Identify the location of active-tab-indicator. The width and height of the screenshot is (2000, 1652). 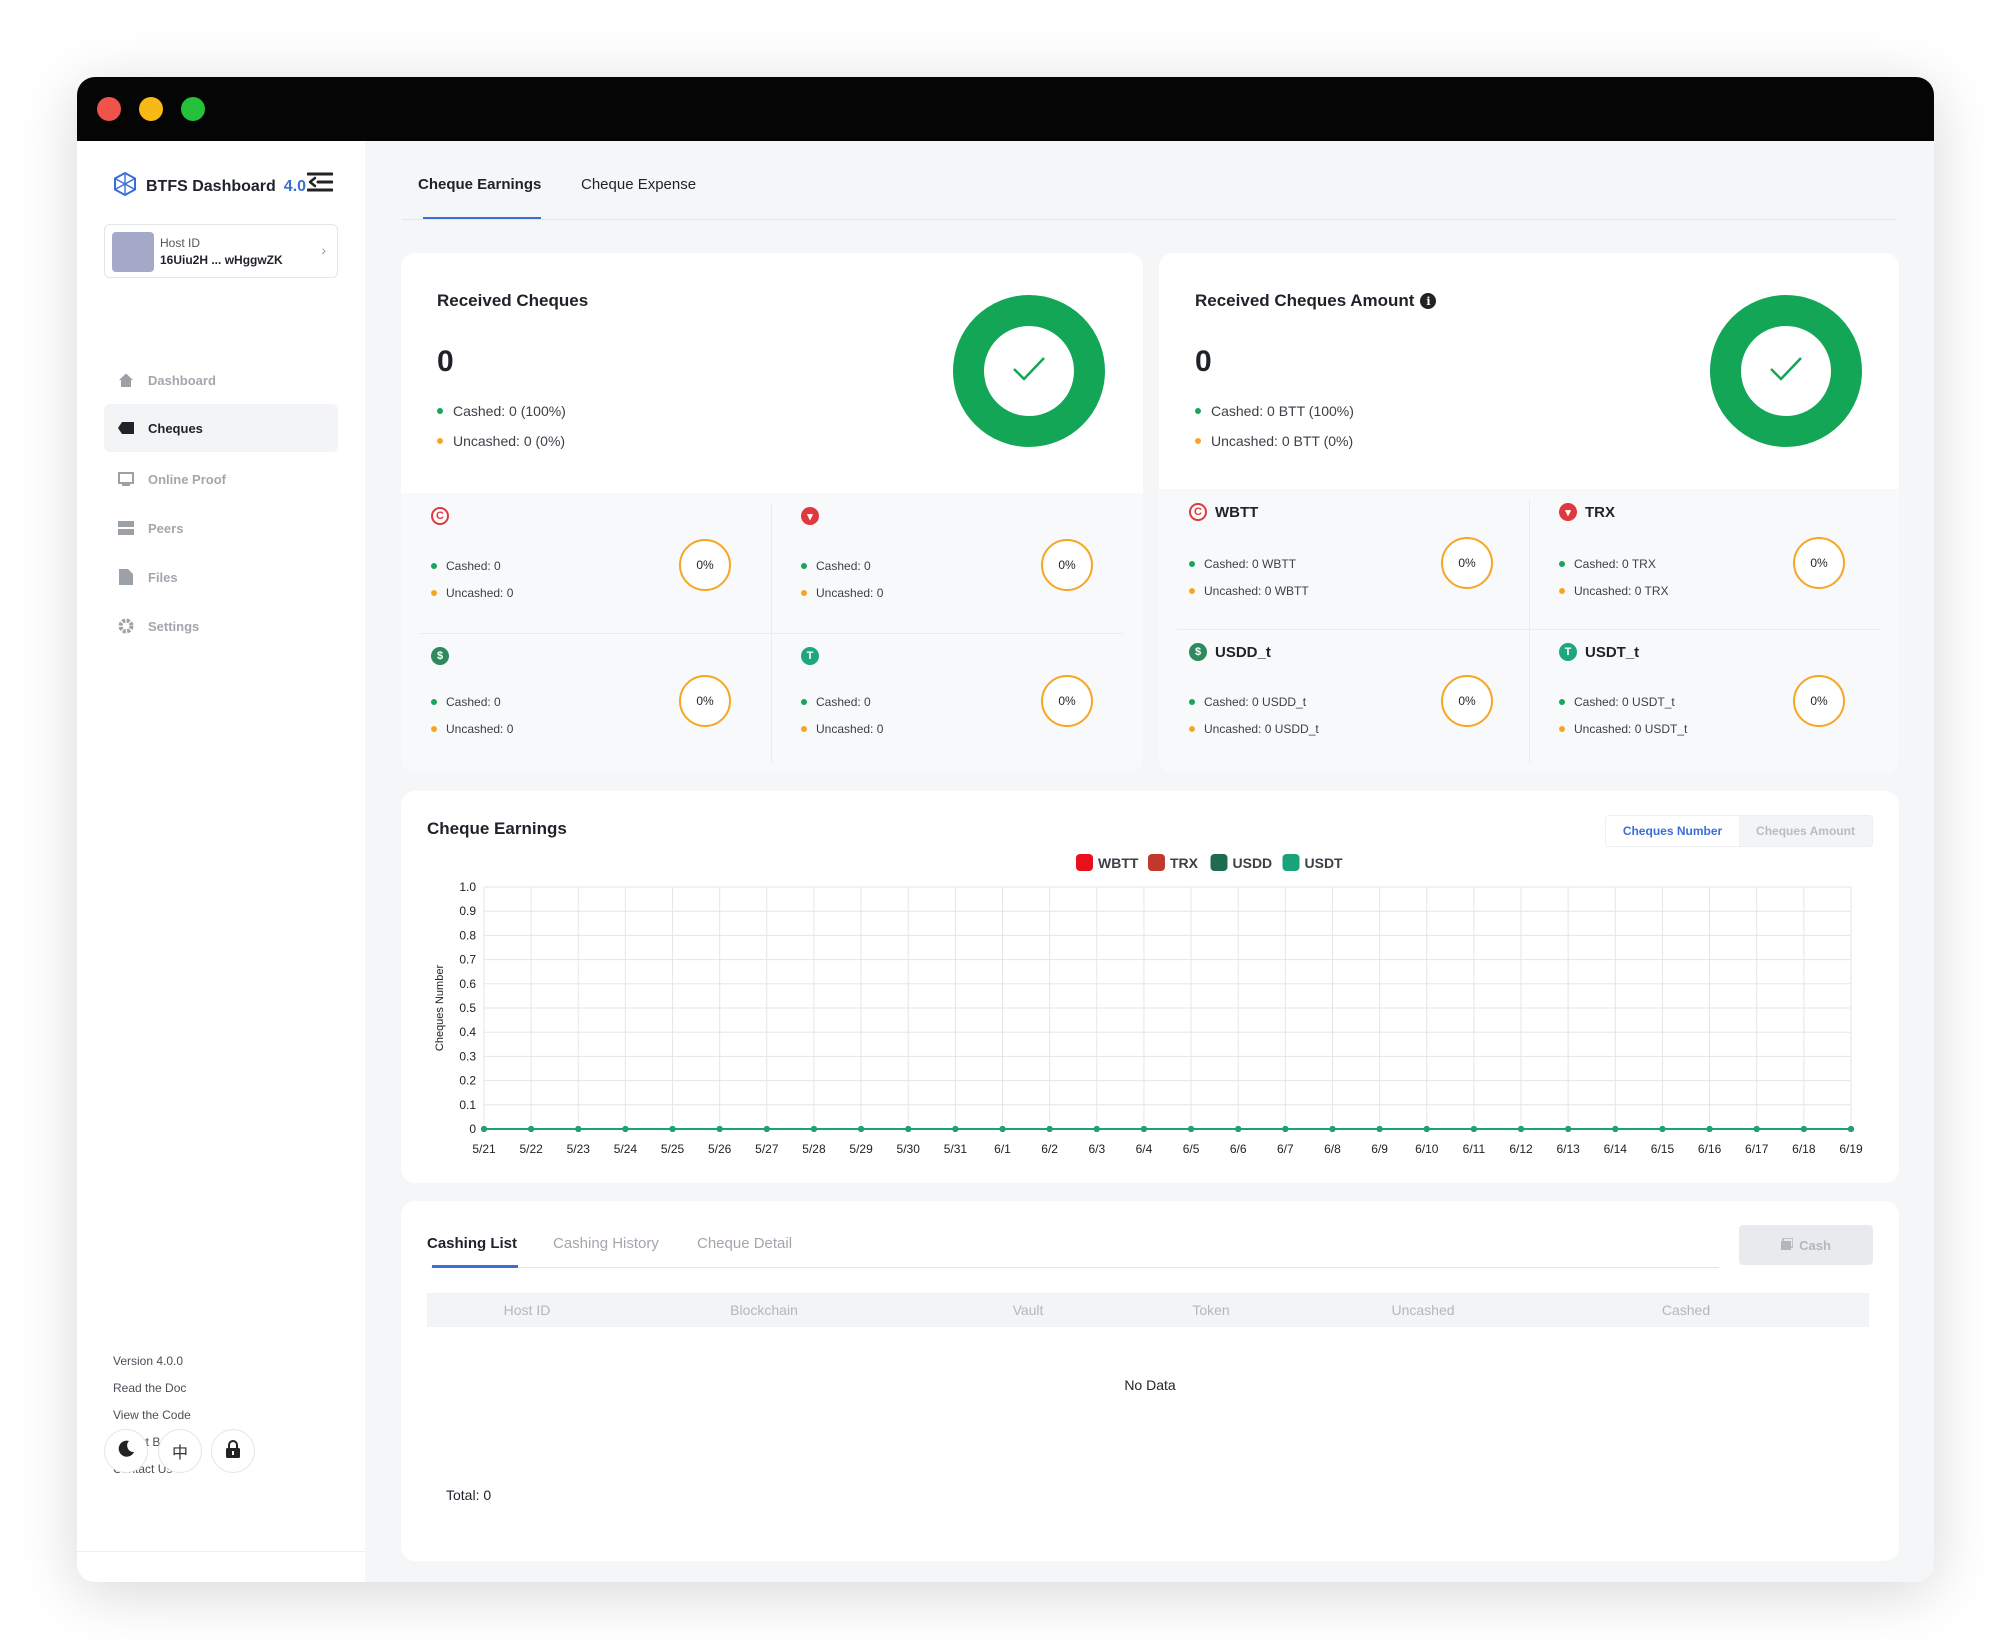
(475, 1266).